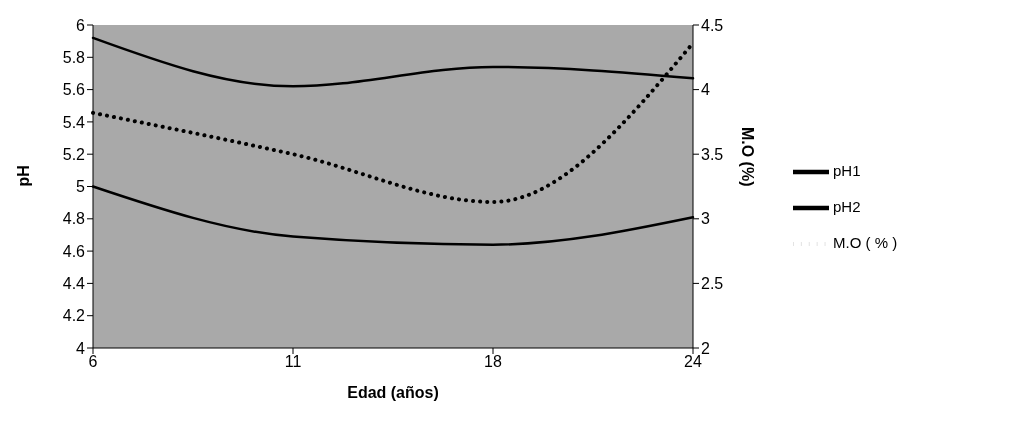 This screenshot has height=423, width=1013. Describe the element at coordinates (712, 284) in the screenshot. I see `y2-tick-label: 2.5` at that location.